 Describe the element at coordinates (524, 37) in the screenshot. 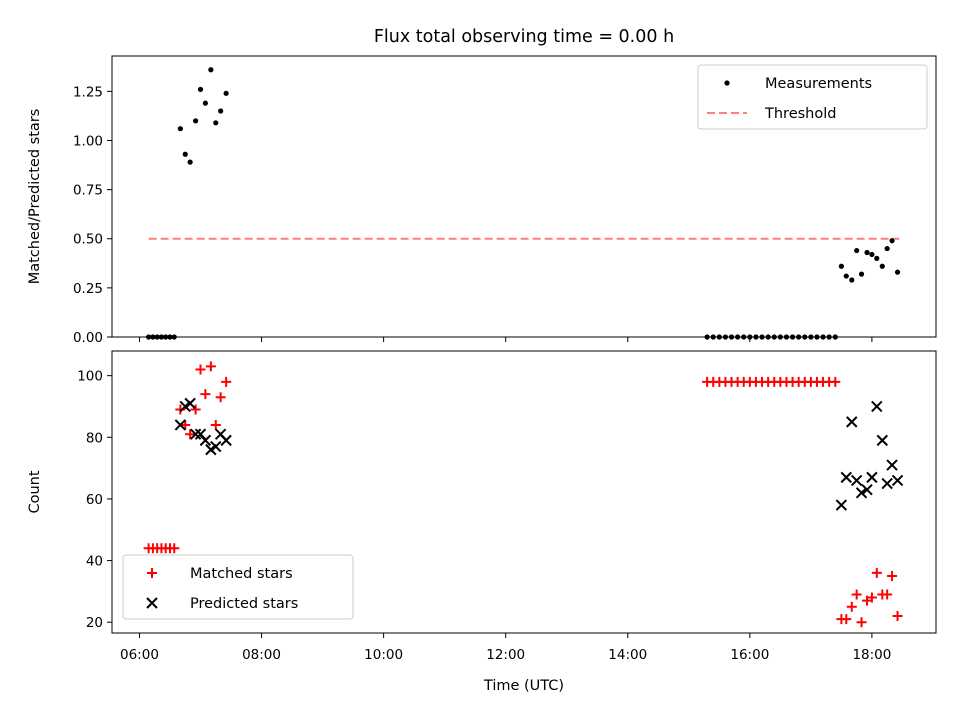

I see `chart-title: Flux total observing time = 0.00 h` at that location.